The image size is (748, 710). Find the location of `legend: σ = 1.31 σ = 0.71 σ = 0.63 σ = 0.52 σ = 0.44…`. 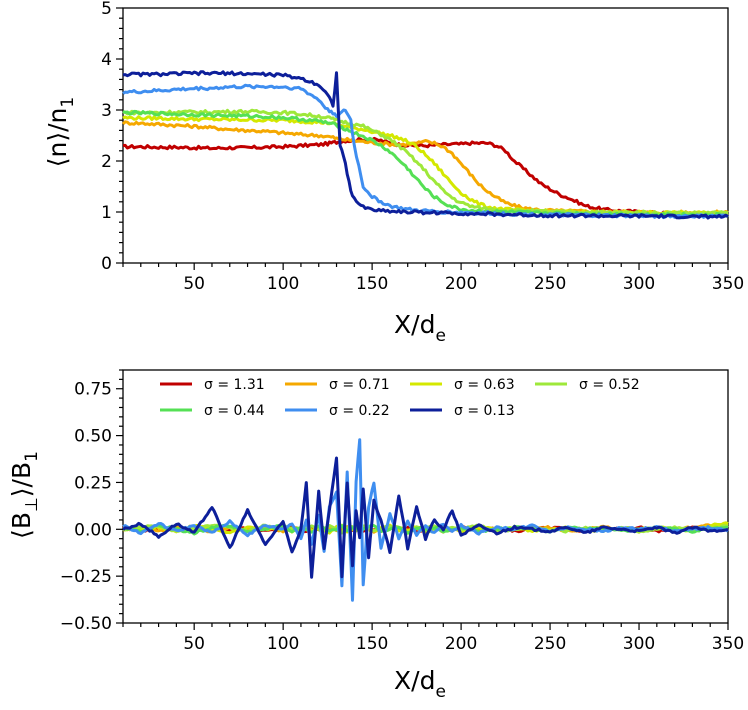

legend: σ = 1.31 σ = 0.71 σ = 0.63 σ = 0.52 σ = 0.44… is located at coordinates (400, 398).